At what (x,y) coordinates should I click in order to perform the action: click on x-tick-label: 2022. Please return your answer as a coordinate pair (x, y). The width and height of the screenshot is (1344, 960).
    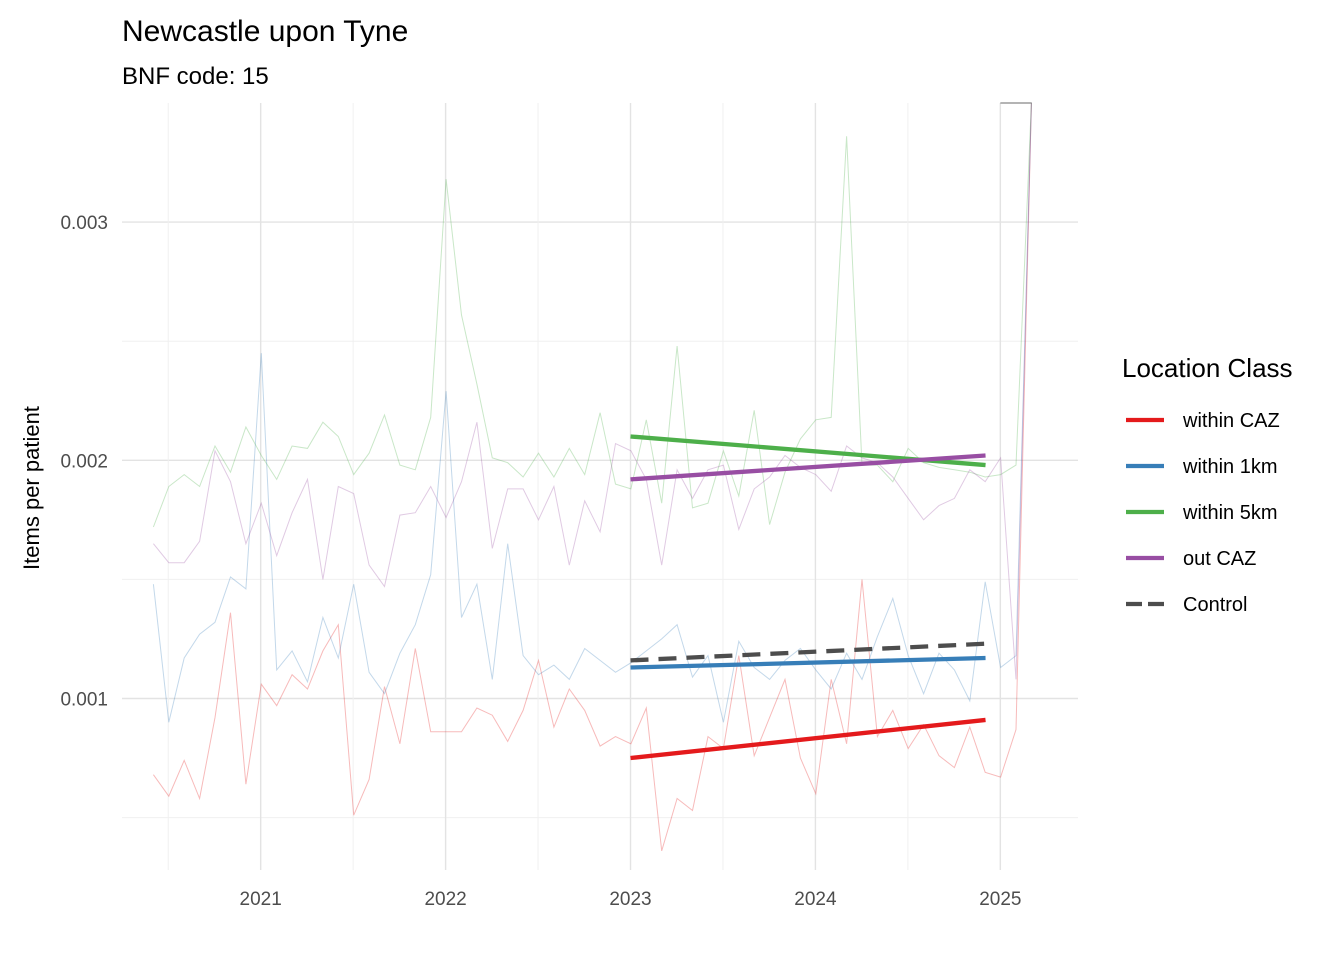
    Looking at the image, I should click on (445, 899).